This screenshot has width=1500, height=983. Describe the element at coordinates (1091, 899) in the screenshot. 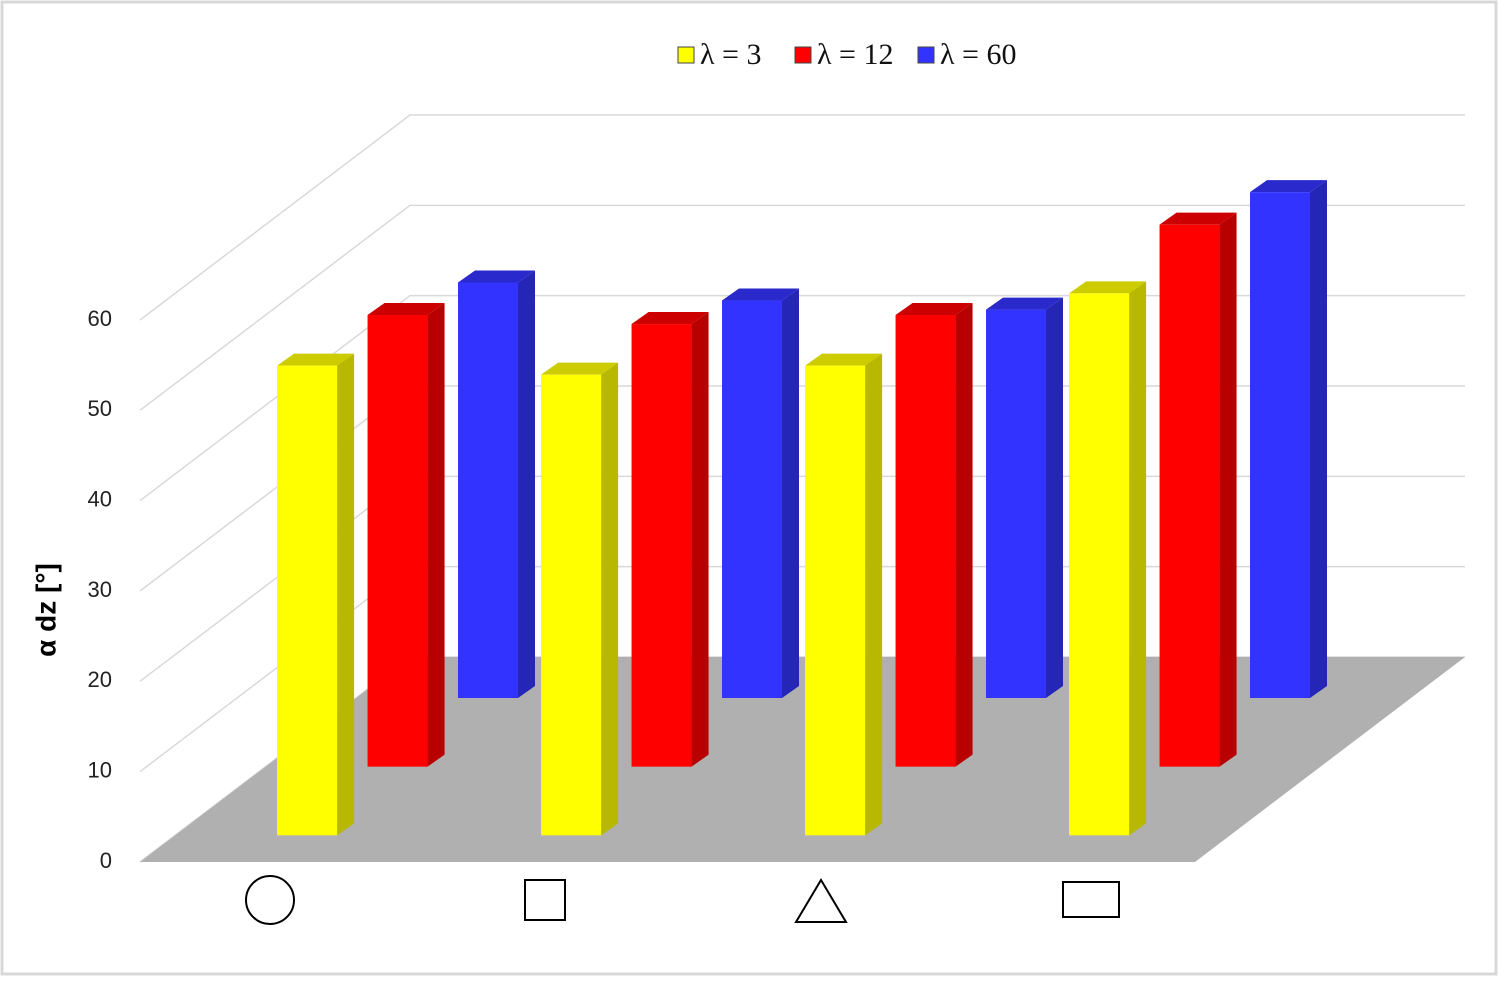

I see `rectangle-icon` at that location.